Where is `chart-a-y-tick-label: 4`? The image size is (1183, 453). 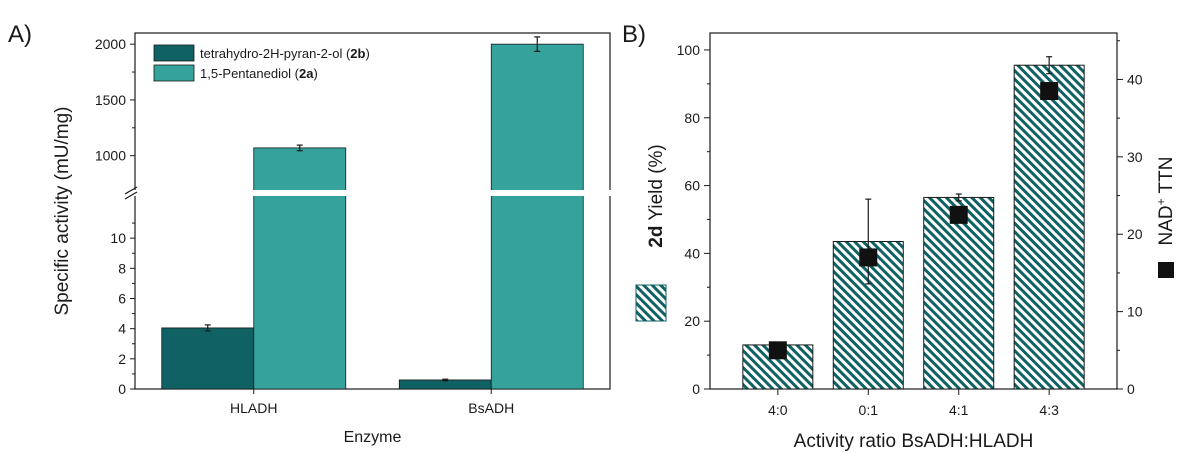 chart-a-y-tick-label: 4 is located at coordinates (122, 329).